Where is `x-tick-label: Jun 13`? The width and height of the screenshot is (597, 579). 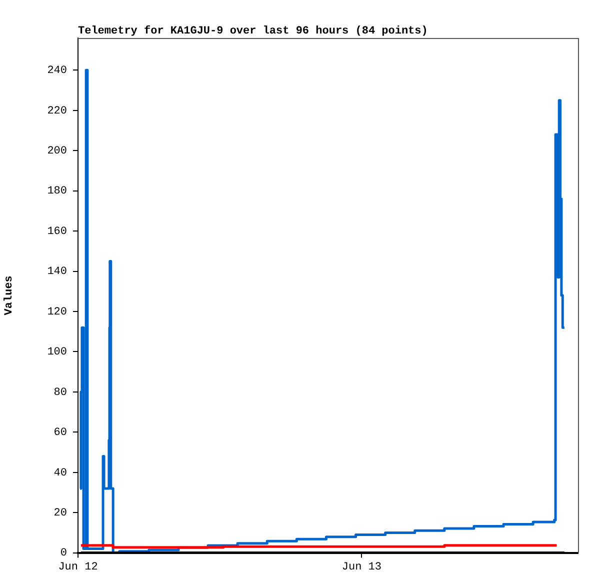
x-tick-label: Jun 13 is located at coordinates (362, 567).